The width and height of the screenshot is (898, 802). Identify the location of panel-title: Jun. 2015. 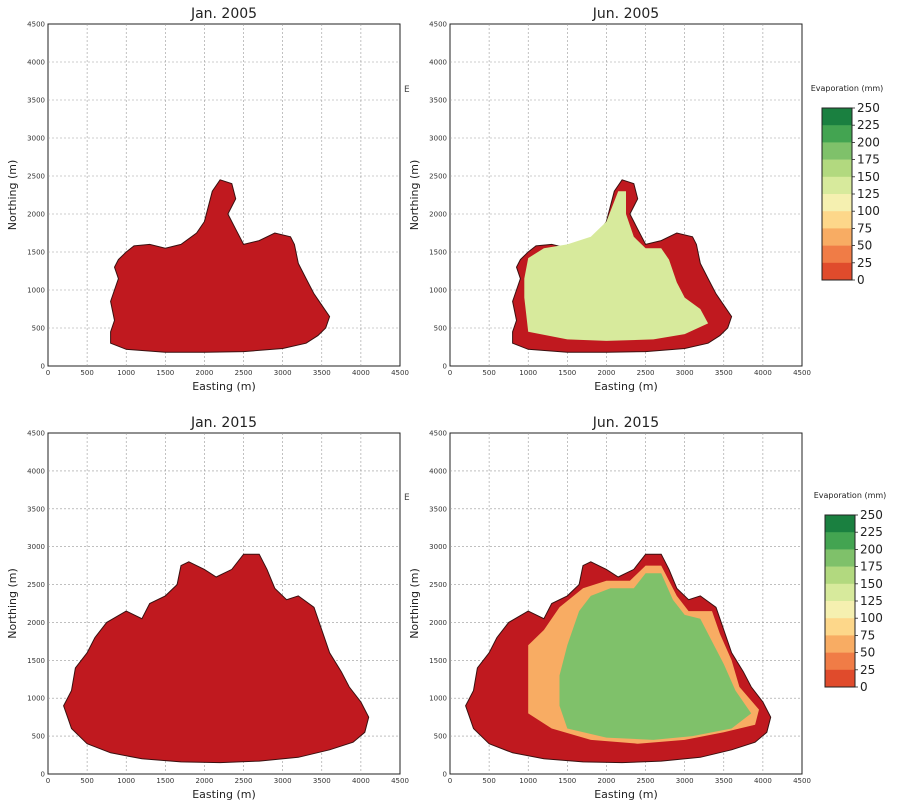
(625, 423).